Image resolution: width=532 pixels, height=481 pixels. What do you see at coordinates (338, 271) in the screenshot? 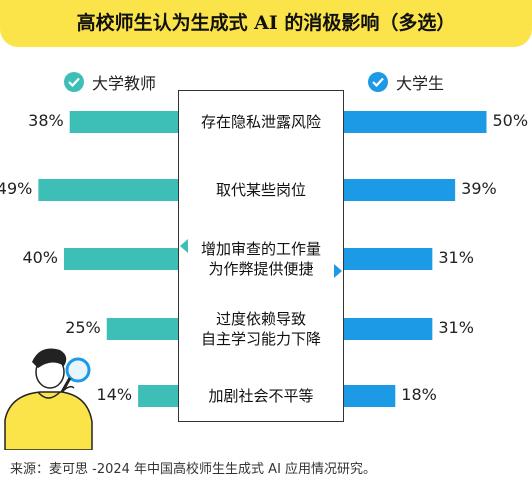
I see `right-arrow-icon` at bounding box center [338, 271].